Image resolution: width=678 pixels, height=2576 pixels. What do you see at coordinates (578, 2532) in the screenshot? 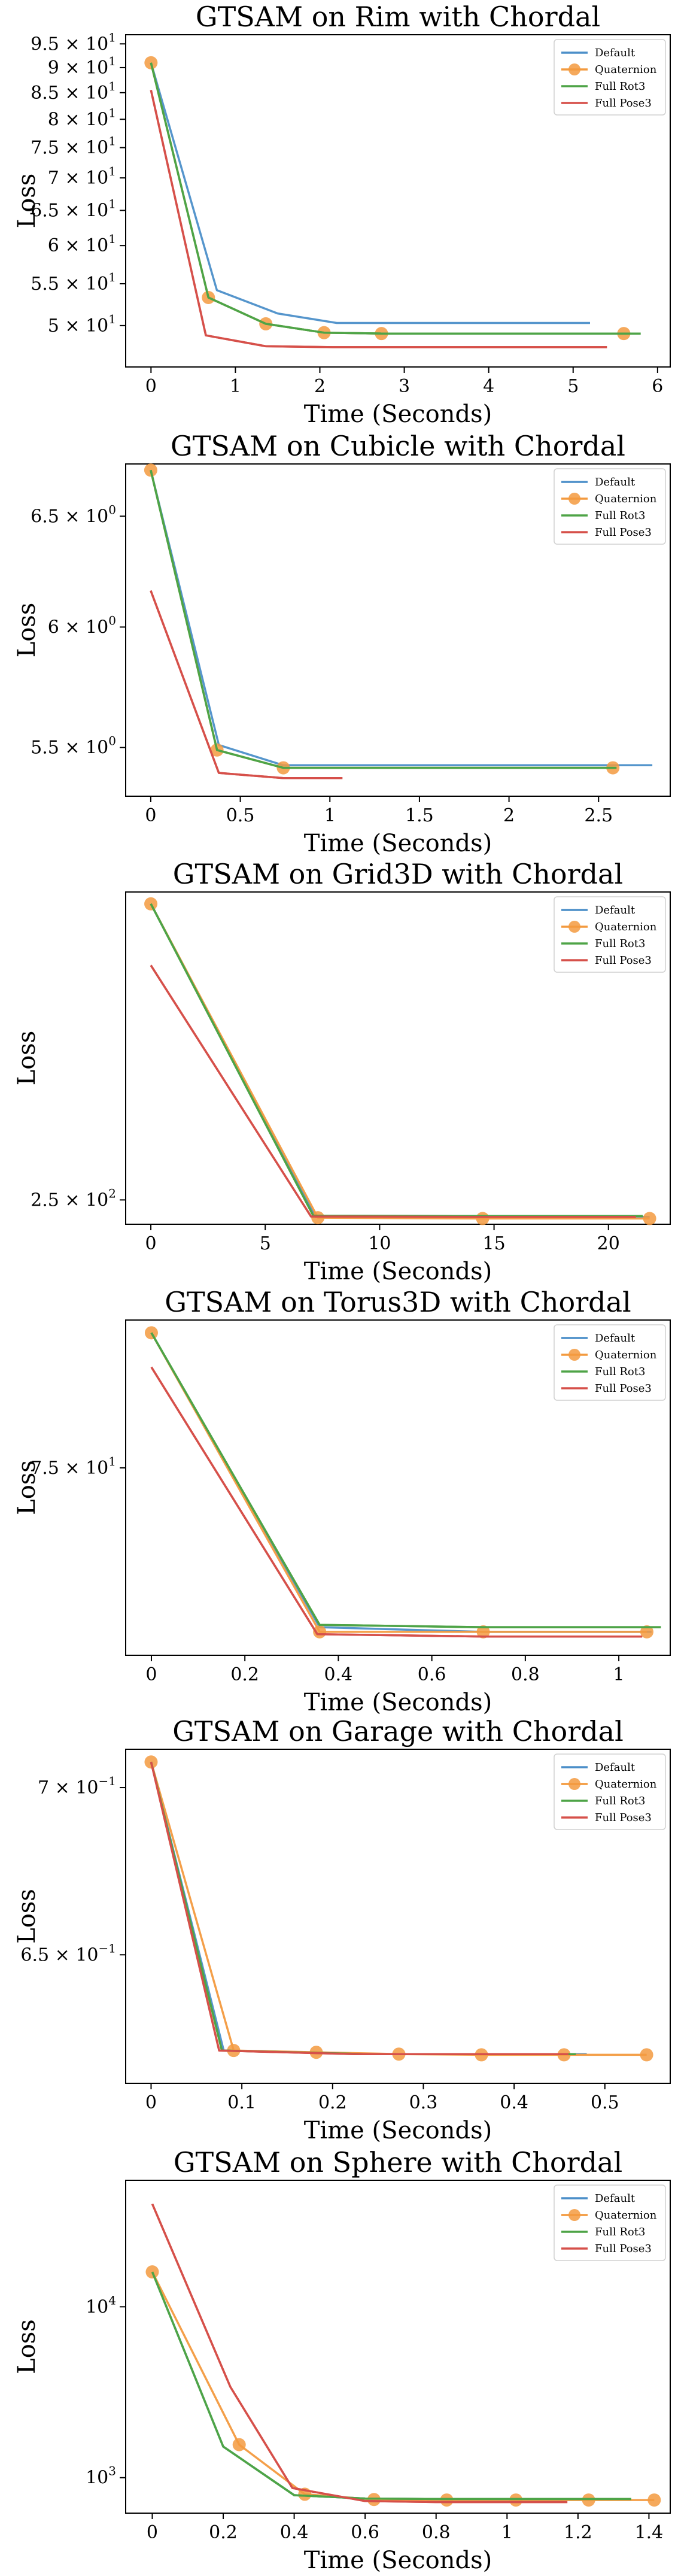
I see `x-tick-label: 1.2` at bounding box center [578, 2532].